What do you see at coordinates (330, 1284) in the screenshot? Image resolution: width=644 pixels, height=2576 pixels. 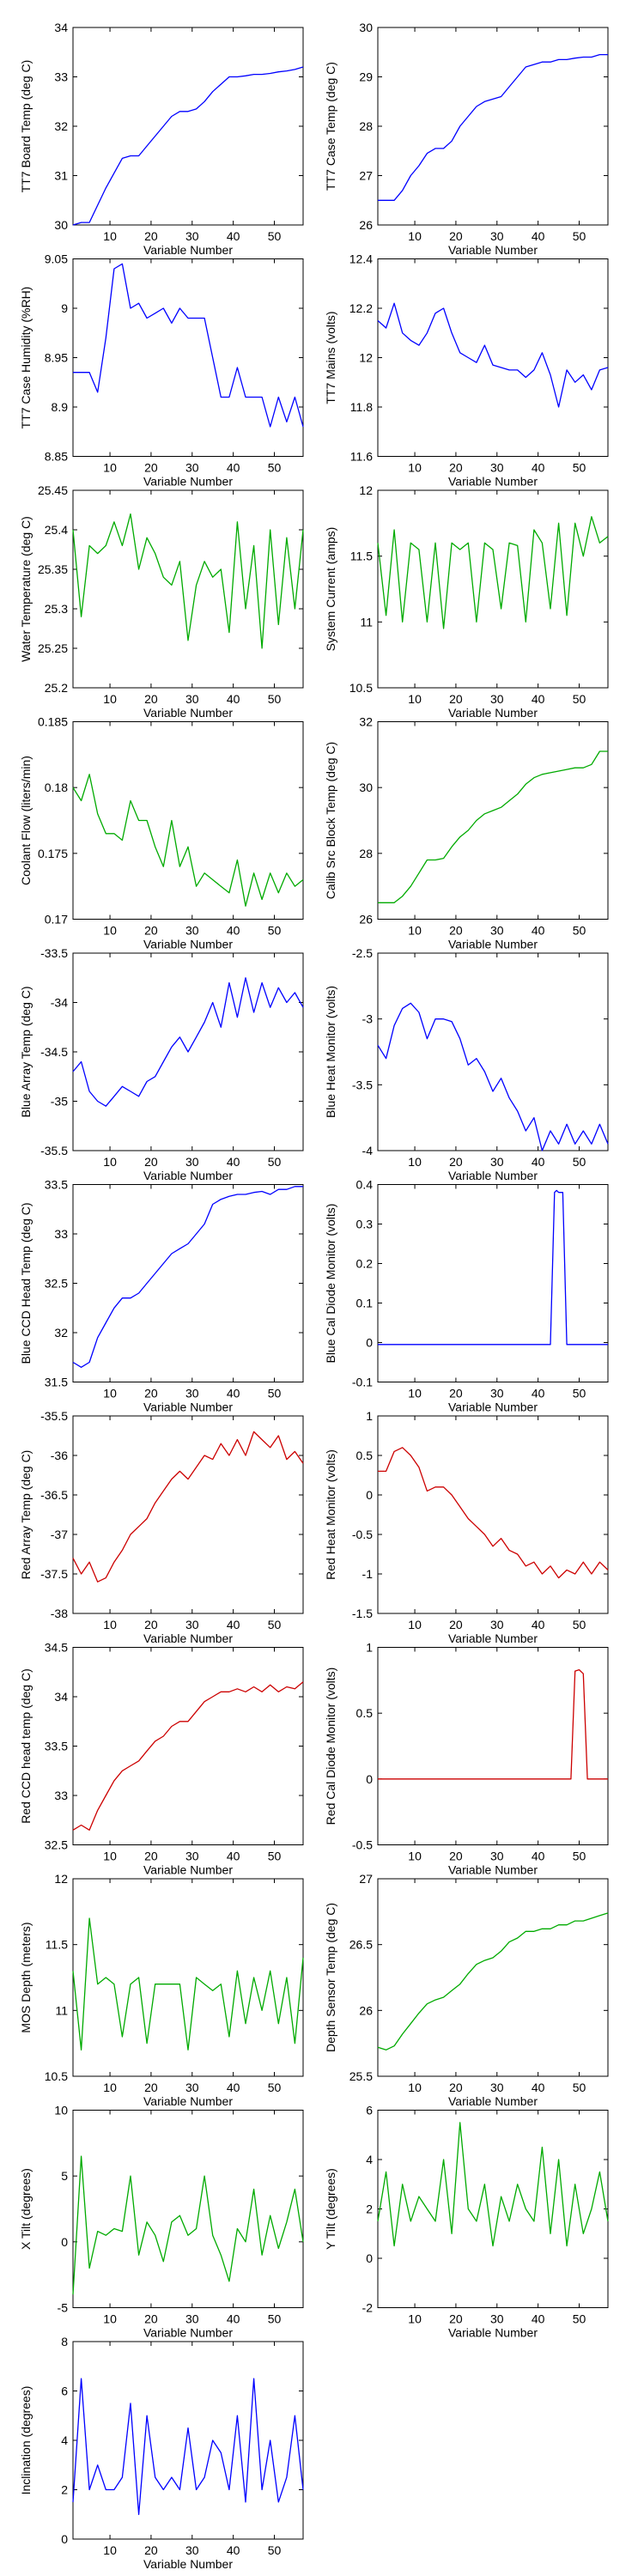 I see `y-axis-label: Blue Cal Diode Monitor (volts)` at bounding box center [330, 1284].